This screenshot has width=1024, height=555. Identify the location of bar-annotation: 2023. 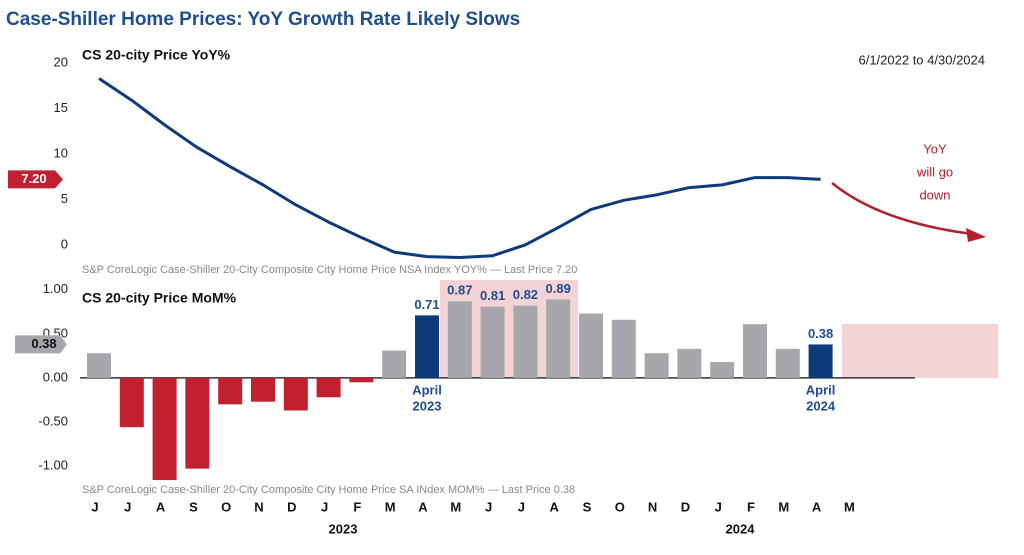
(427, 405).